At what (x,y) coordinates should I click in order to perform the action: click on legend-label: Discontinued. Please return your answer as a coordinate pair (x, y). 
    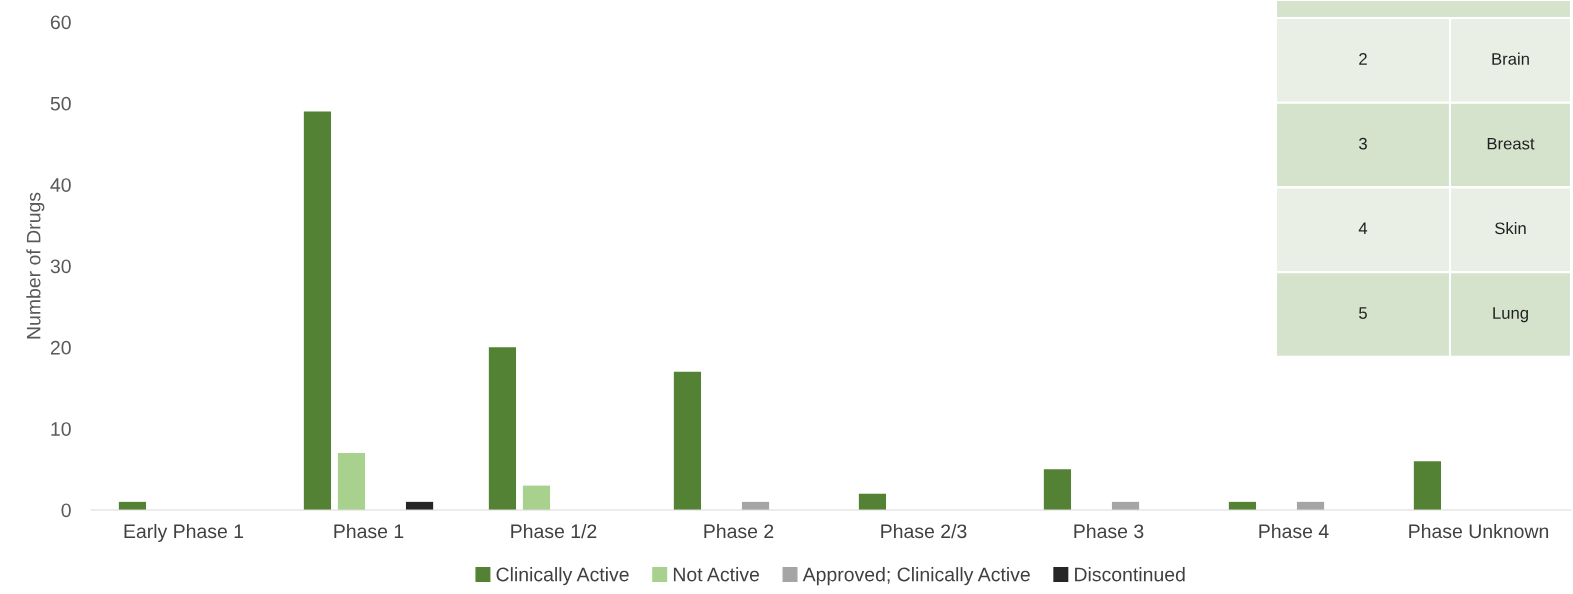
    Looking at the image, I should click on (1130, 574).